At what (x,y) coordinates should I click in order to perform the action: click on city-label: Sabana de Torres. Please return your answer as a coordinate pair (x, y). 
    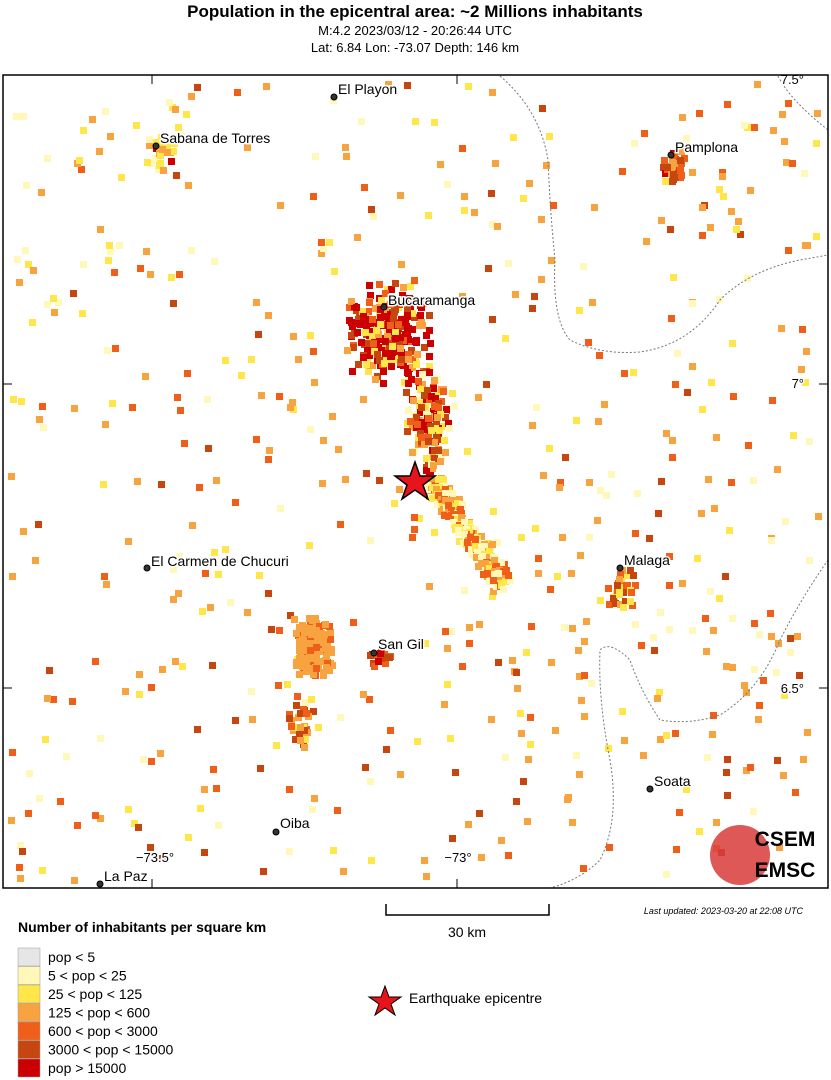
    Looking at the image, I should click on (215, 138).